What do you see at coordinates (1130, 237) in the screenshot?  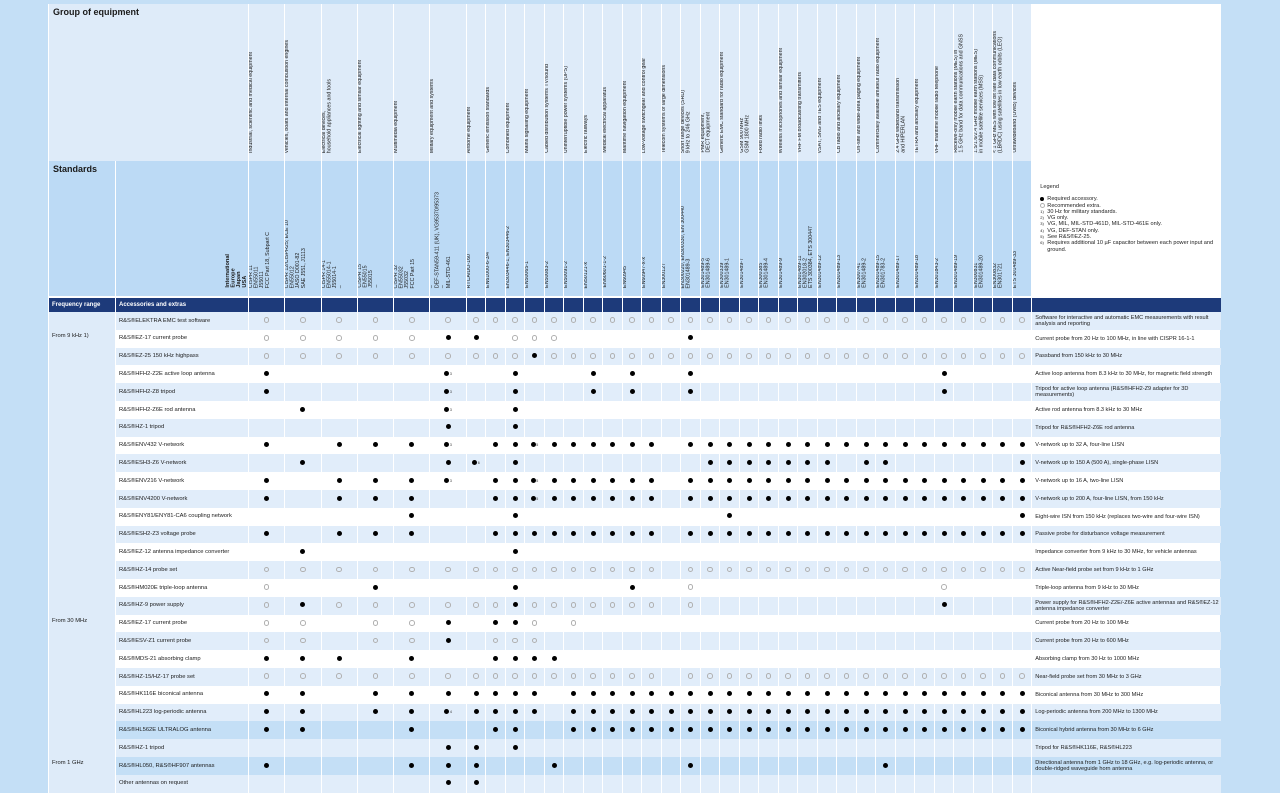 I see `legend-item: 5) See R&S®EZ-25.` at bounding box center [1130, 237].